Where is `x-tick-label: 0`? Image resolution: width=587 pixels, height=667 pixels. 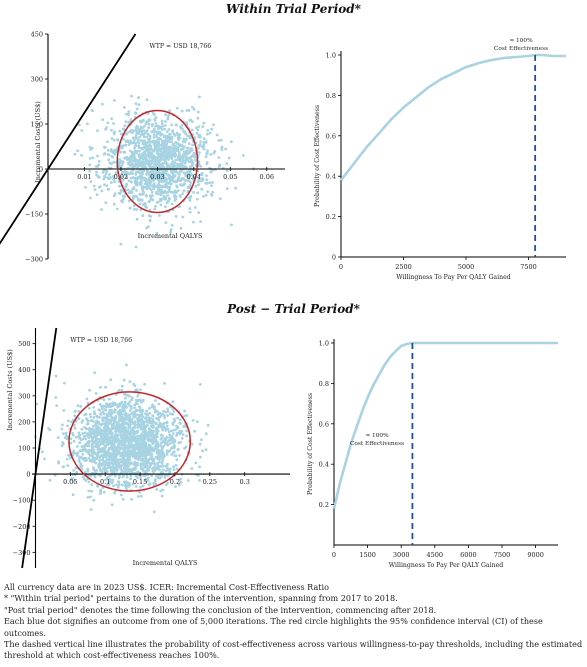 x-tick-label: 0 is located at coordinates (334, 555).